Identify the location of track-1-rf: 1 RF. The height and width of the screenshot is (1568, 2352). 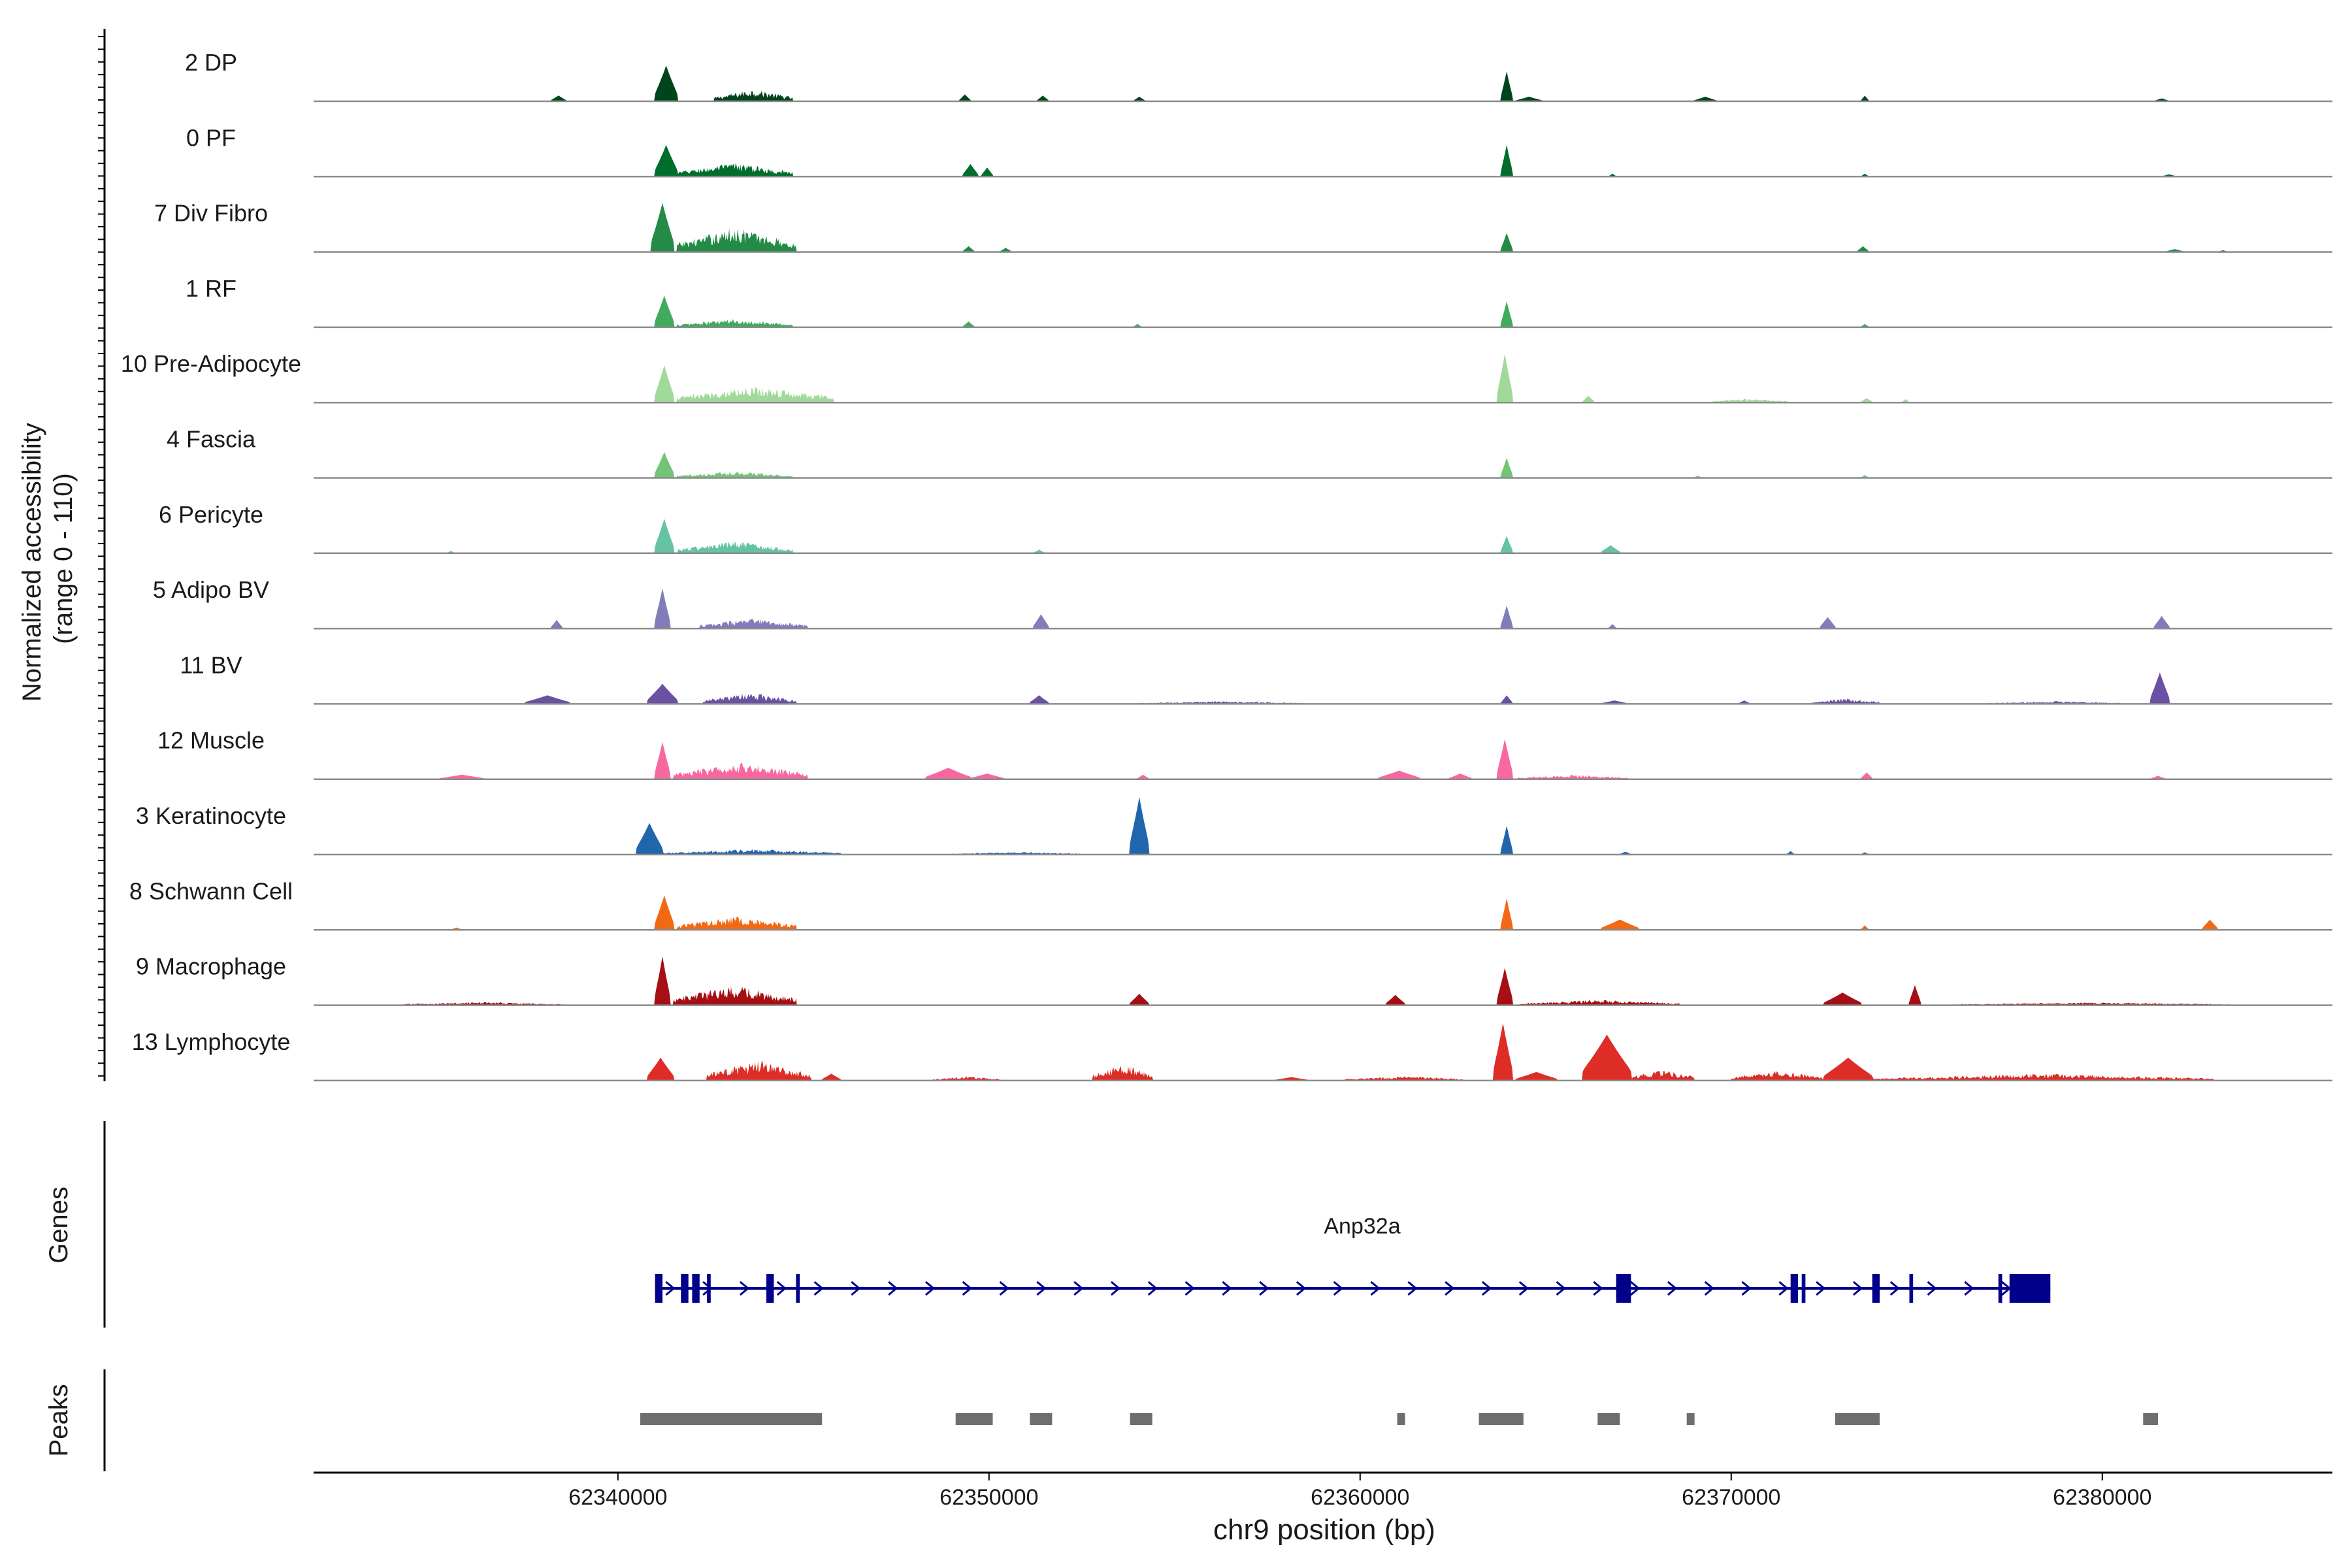
(1259, 302).